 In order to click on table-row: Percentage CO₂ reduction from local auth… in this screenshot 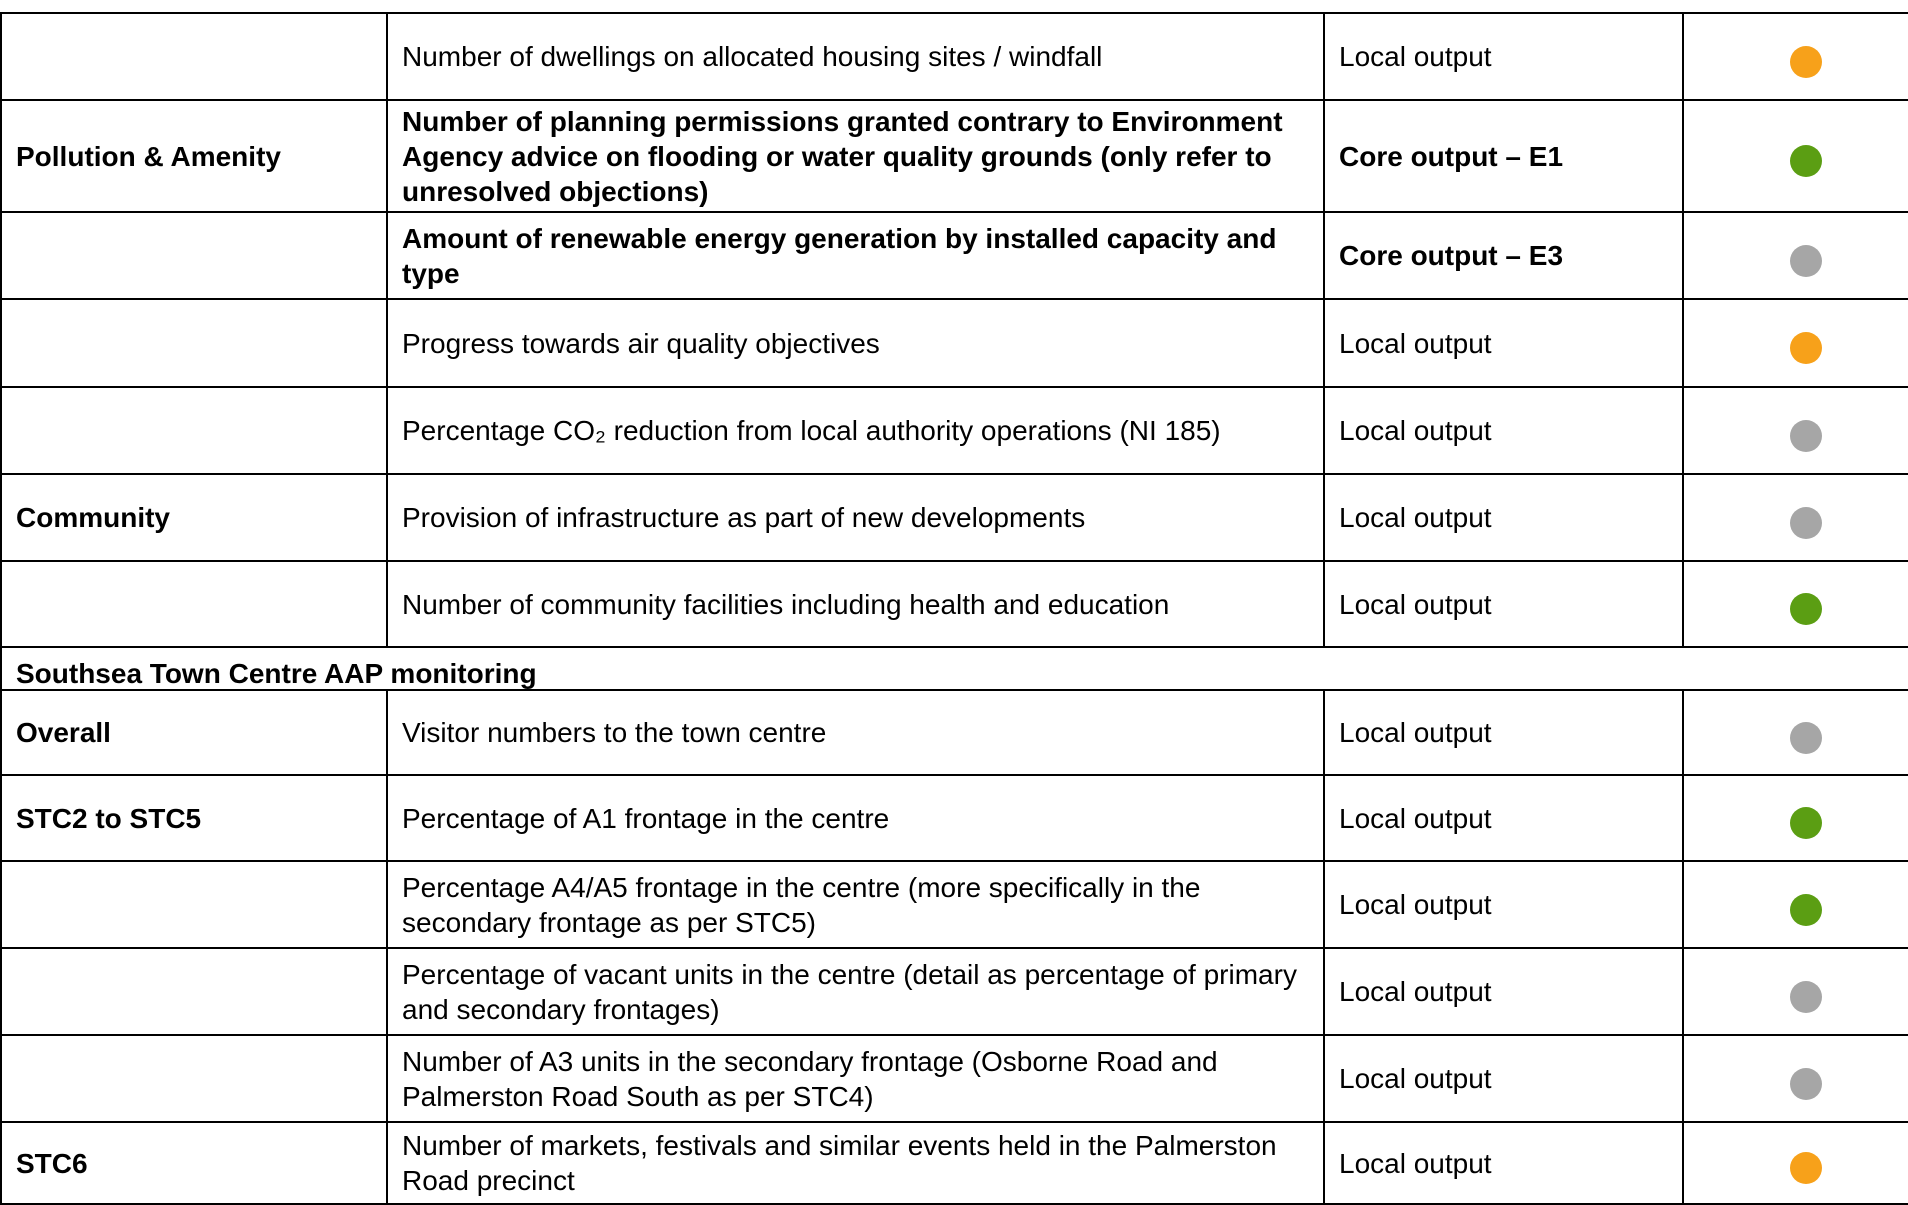, I will do `click(954, 430)`.